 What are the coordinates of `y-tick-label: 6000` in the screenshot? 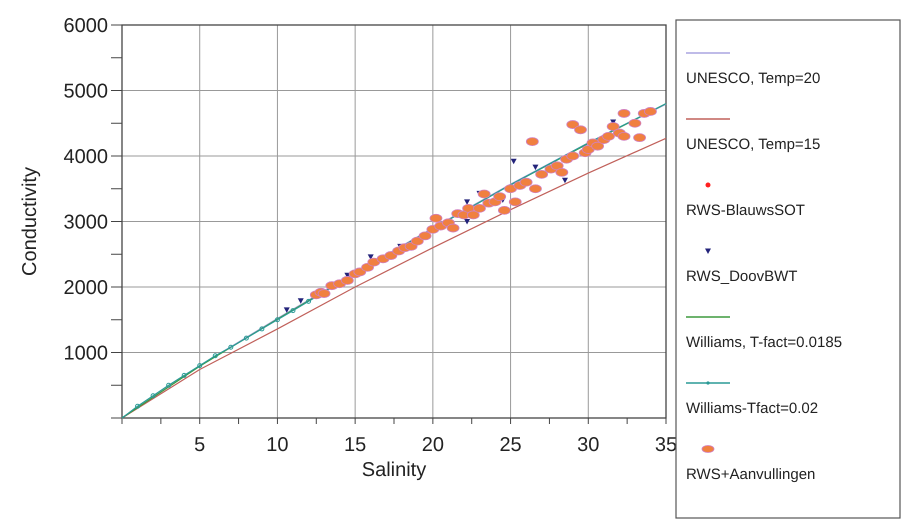 It's located at (86, 26).